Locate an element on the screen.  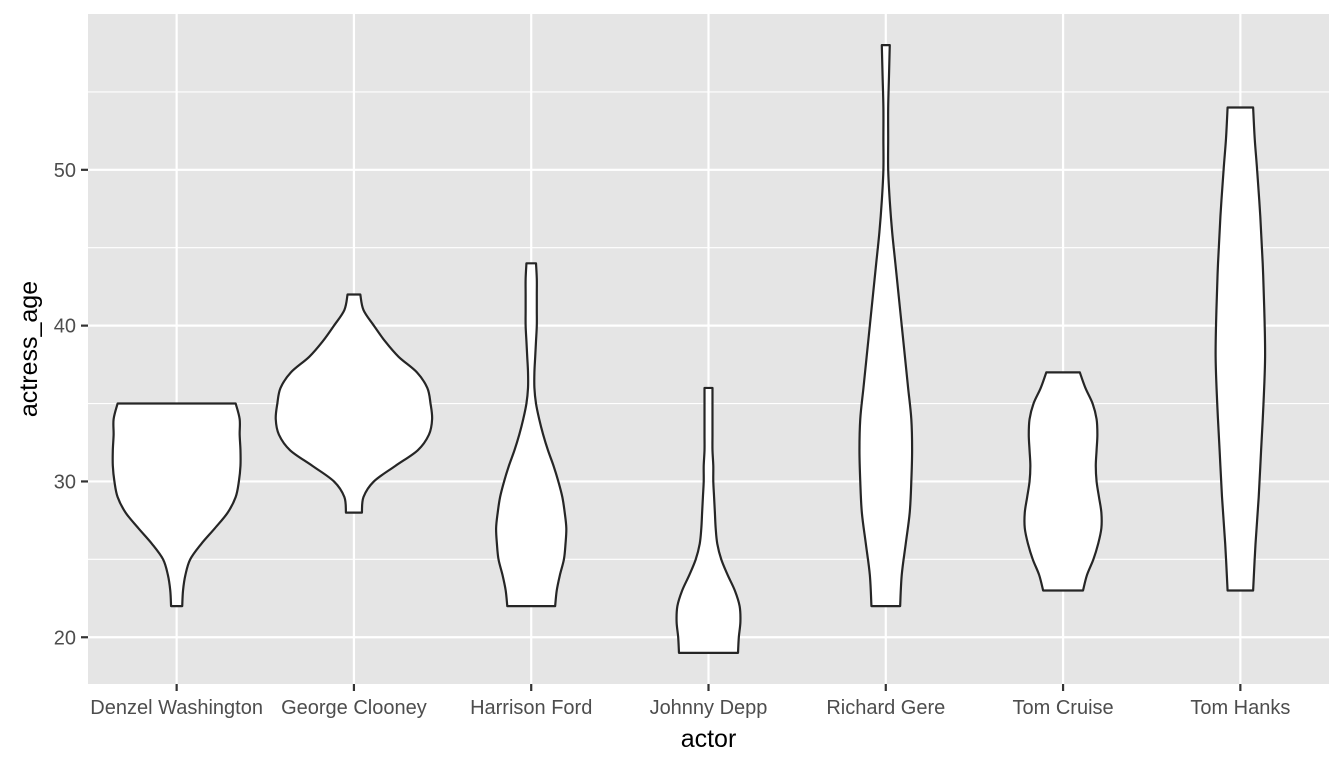
x-tick-label: Tom Cruise is located at coordinates (1063, 708).